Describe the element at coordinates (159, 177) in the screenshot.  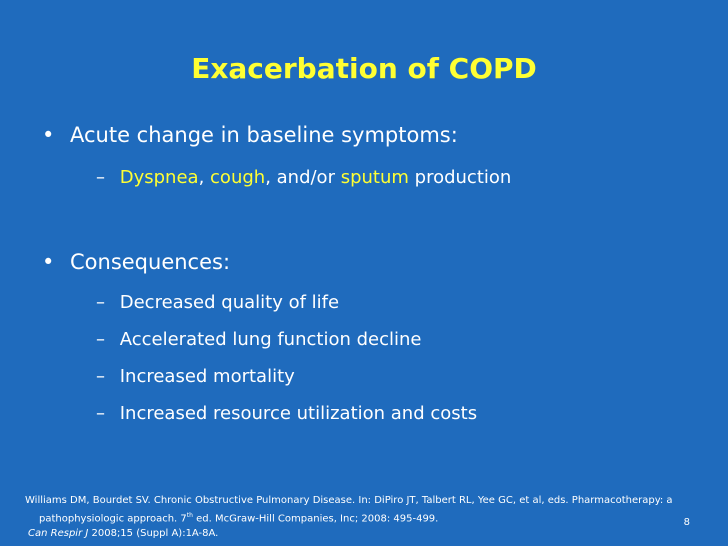
I see `symptom-dyspnea: Dyspnea` at that location.